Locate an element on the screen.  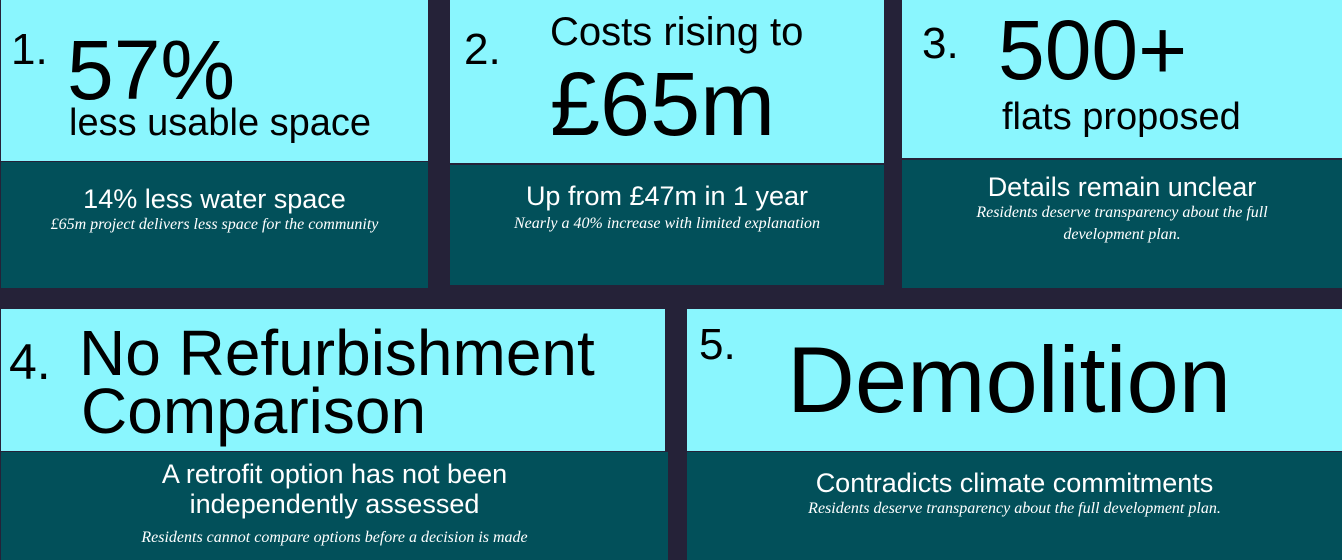
card-subheadline: £65m is located at coordinates (663, 105).